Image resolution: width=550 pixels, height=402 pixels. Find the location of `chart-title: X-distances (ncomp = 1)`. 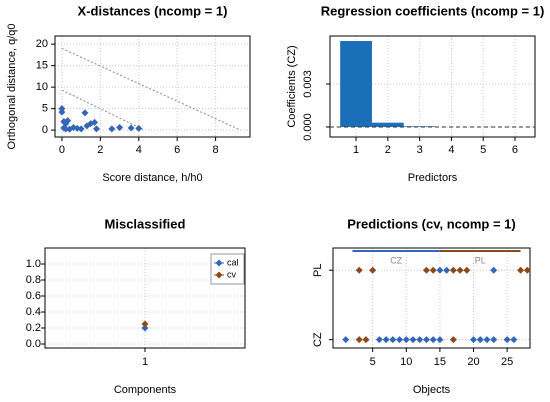

chart-title: X-distances (ncomp = 1) is located at coordinates (153, 10).